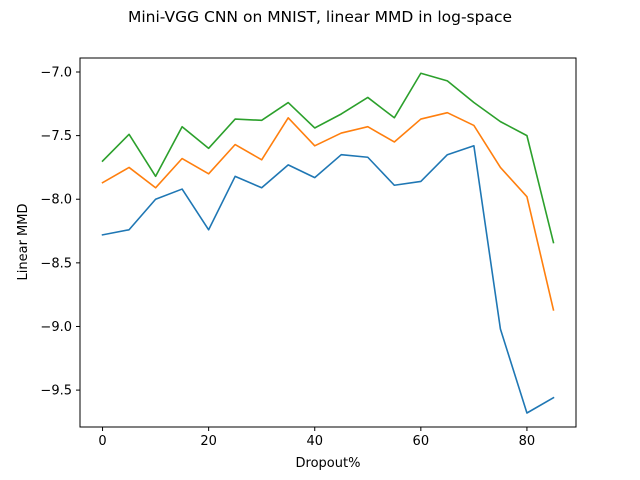 The image size is (640, 480). What do you see at coordinates (56, 327) in the screenshot?
I see `y-tick-label: −9.0` at bounding box center [56, 327].